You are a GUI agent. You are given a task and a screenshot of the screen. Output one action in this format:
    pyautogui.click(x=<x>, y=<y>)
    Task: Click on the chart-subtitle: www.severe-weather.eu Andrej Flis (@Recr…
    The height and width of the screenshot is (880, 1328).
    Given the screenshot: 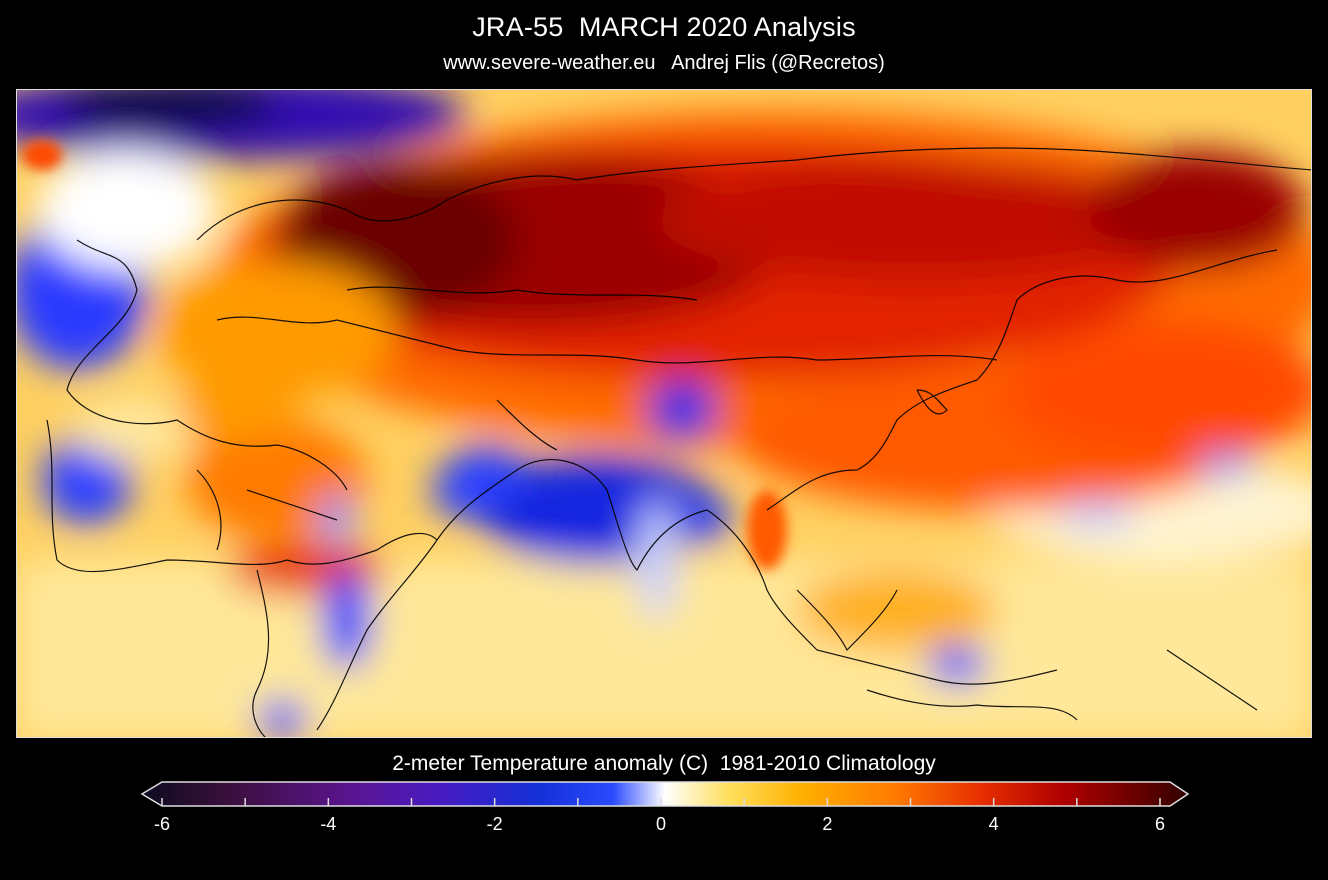 What is the action you would take?
    pyautogui.click(x=664, y=63)
    